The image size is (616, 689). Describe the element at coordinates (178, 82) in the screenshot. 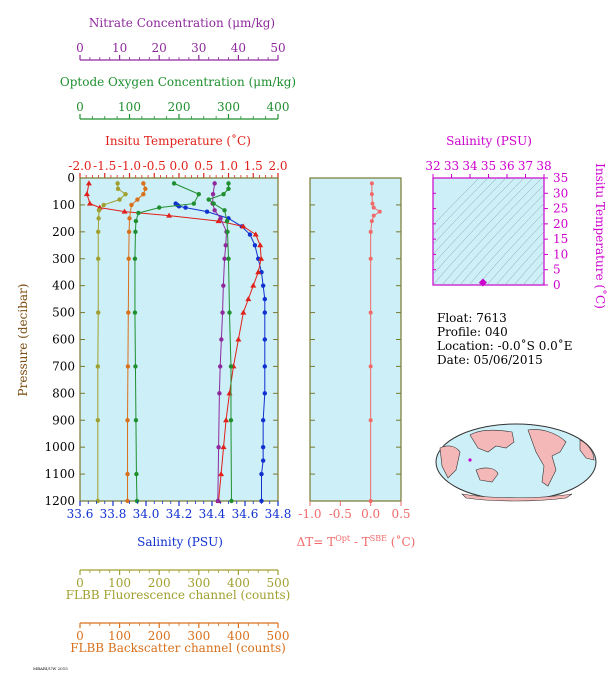

I see `oxygen-axis-title: Optode Oxygen Concentration (μm/kg)` at that location.